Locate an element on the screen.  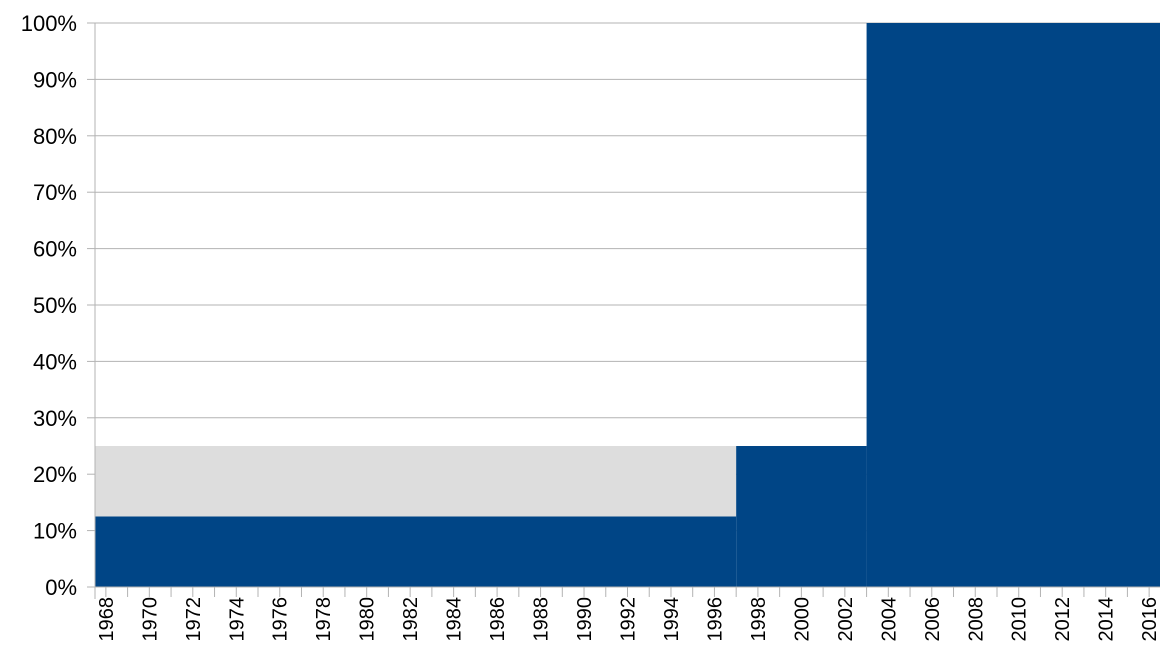
y-axis-tick-labels: 0% 10% 20% 30% 40% 50% 60% 70% 80% 90% 100% is located at coordinates (49, 305).